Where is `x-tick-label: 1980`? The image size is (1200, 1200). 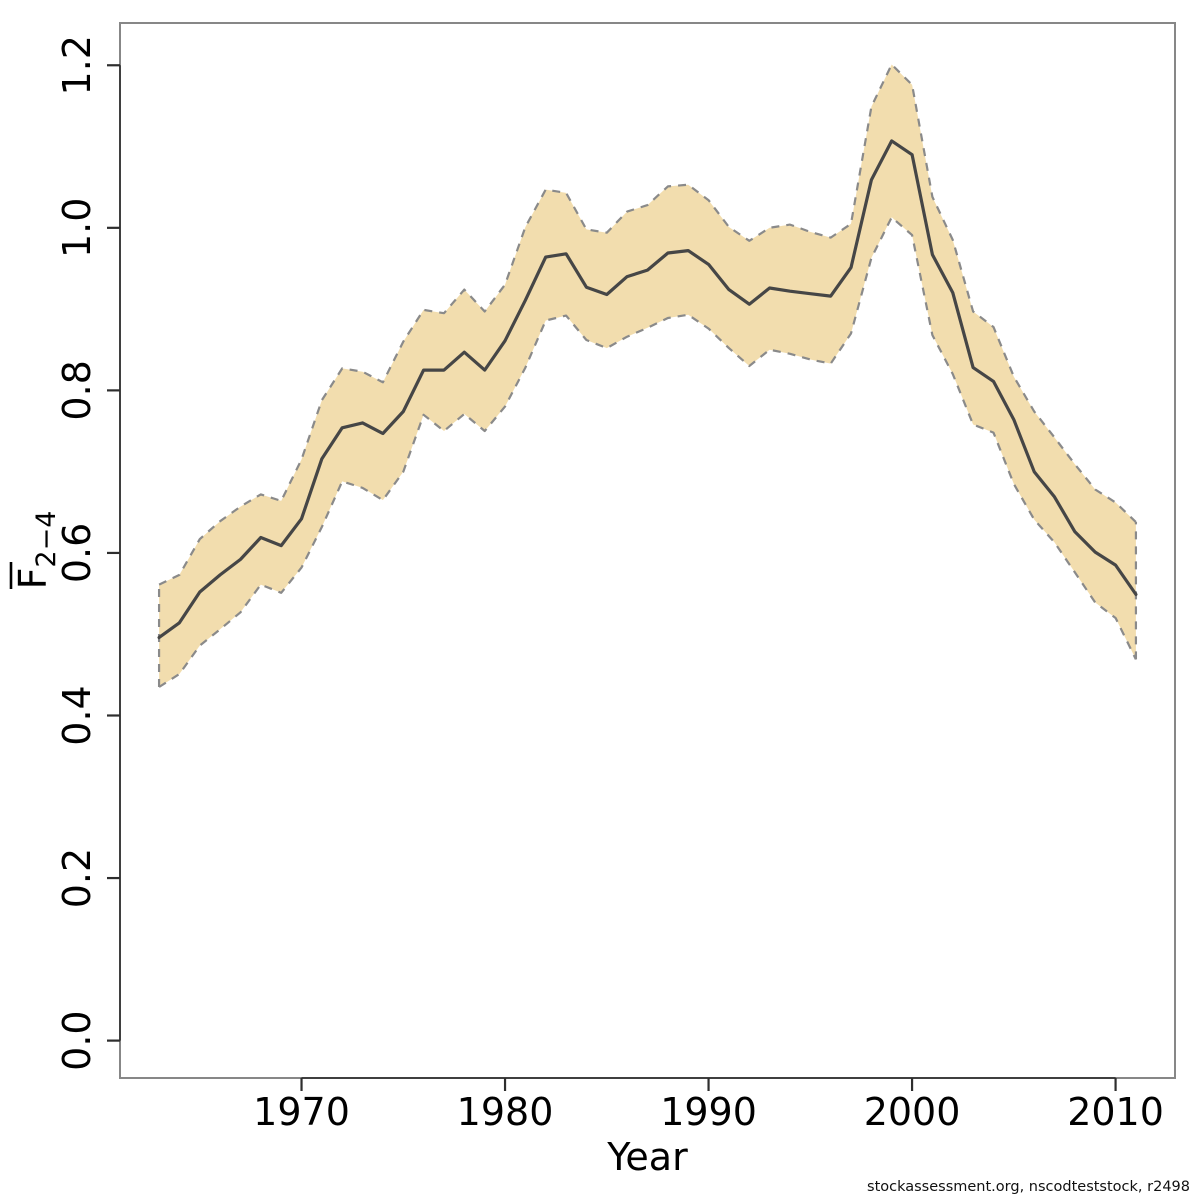 x-tick-label: 1980 is located at coordinates (505, 1112).